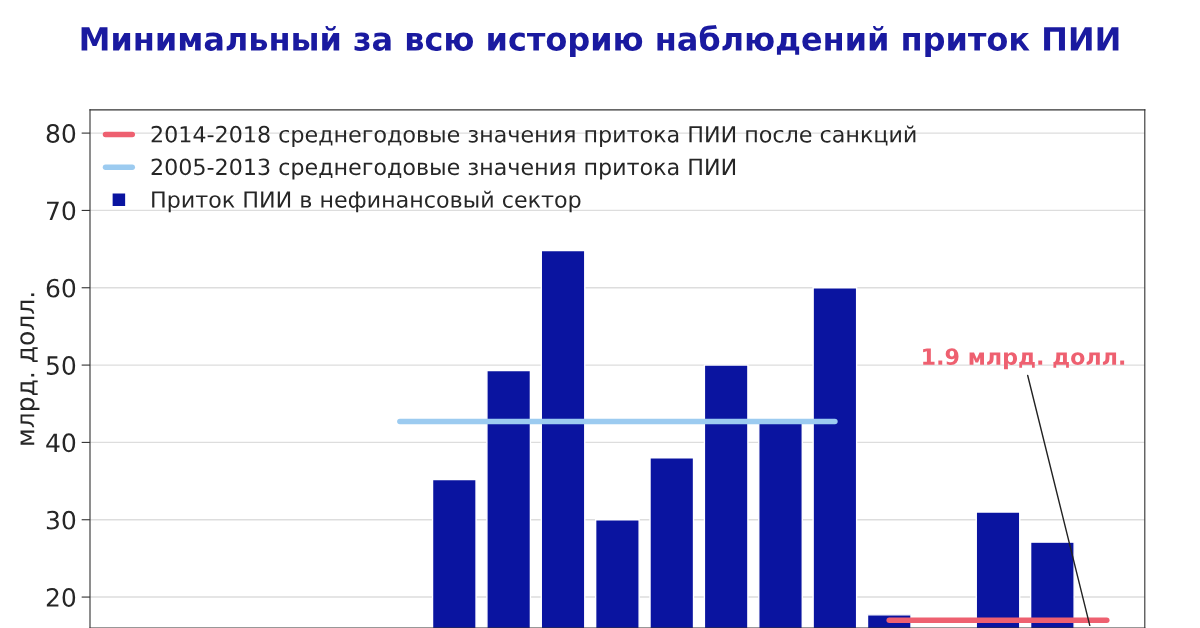 This screenshot has width=1200, height=628. I want to click on y-tick-label: 70, so click(61, 211).